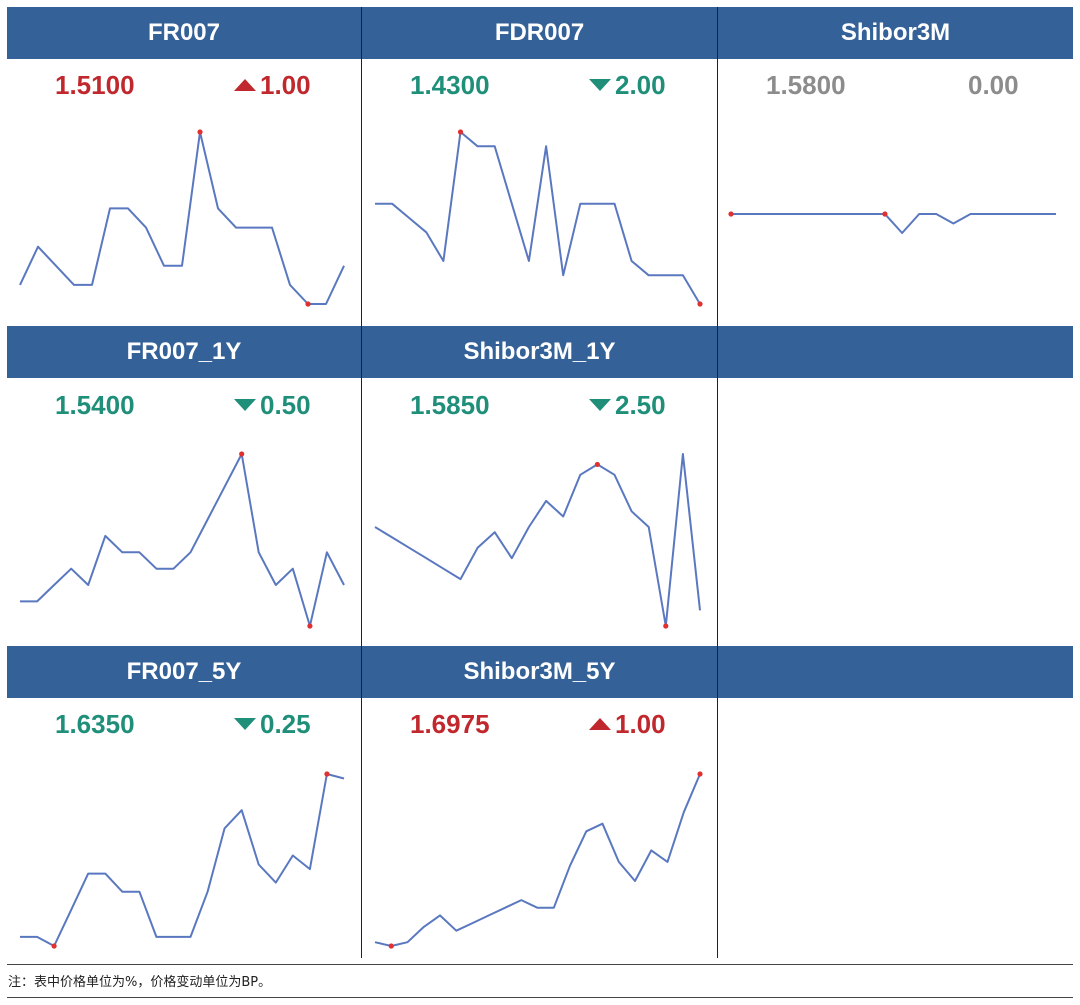  I want to click on change-value: 0.50, so click(272, 405).